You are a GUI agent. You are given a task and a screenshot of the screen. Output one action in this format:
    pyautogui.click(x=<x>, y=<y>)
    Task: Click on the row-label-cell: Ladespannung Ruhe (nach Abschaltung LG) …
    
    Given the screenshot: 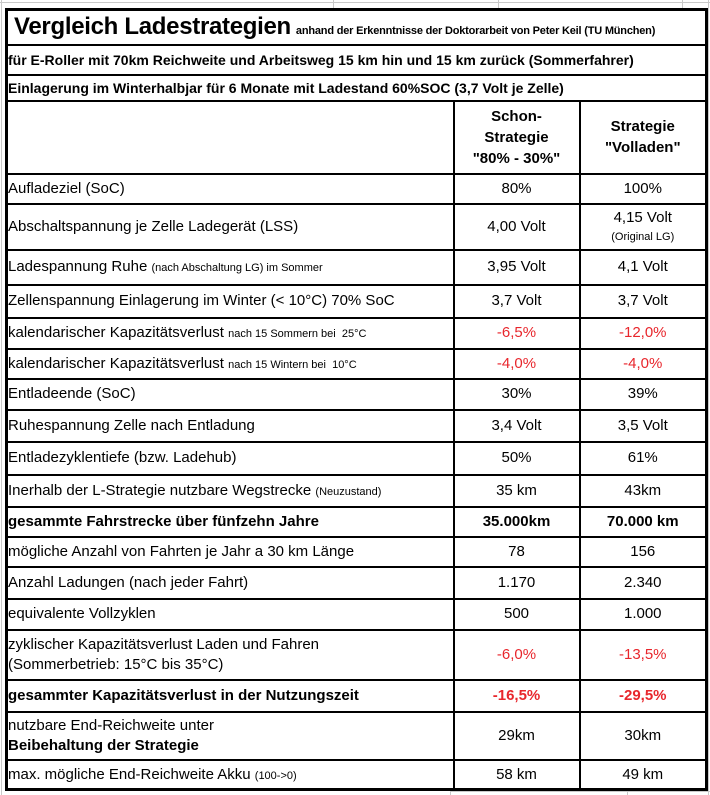 What is the action you would take?
    pyautogui.click(x=230, y=267)
    